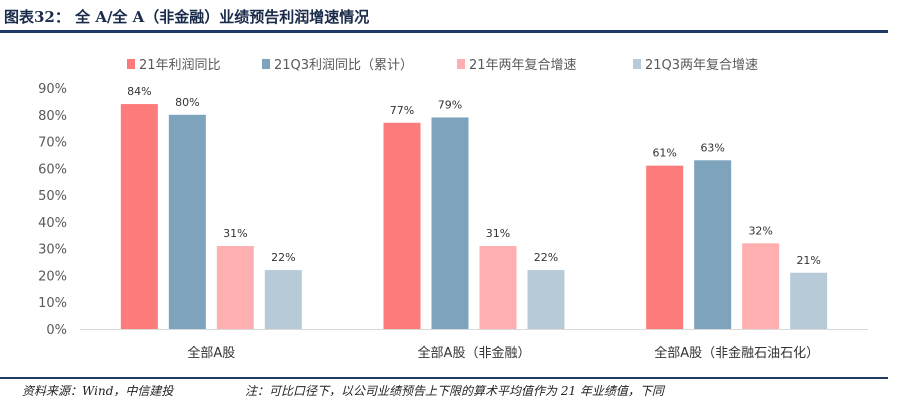 This screenshot has width=907, height=411. Describe the element at coordinates (52, 303) in the screenshot. I see `y-tick-label: 10%` at that location.